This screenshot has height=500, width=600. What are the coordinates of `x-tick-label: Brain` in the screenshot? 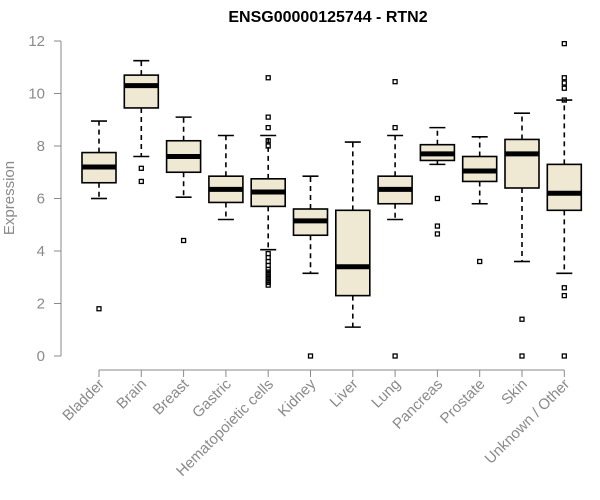 It's located at (131, 394).